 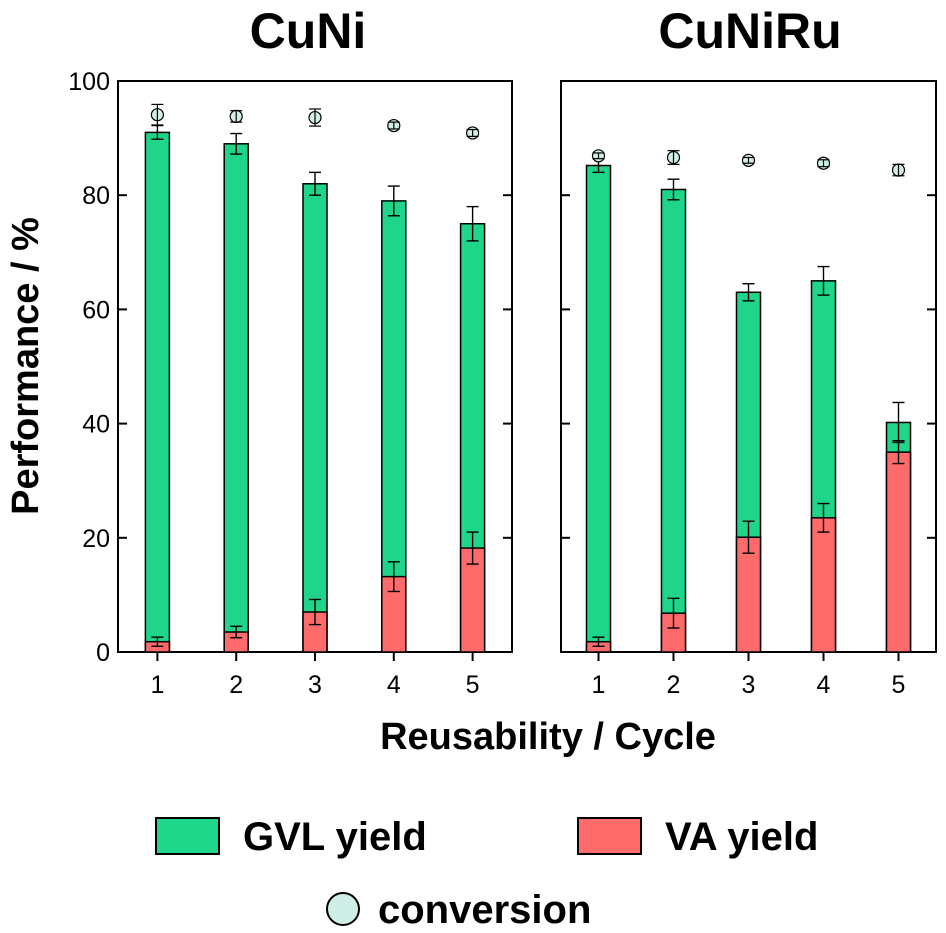 What do you see at coordinates (741, 837) in the screenshot?
I see `legend-label-va: VA yield` at bounding box center [741, 837].